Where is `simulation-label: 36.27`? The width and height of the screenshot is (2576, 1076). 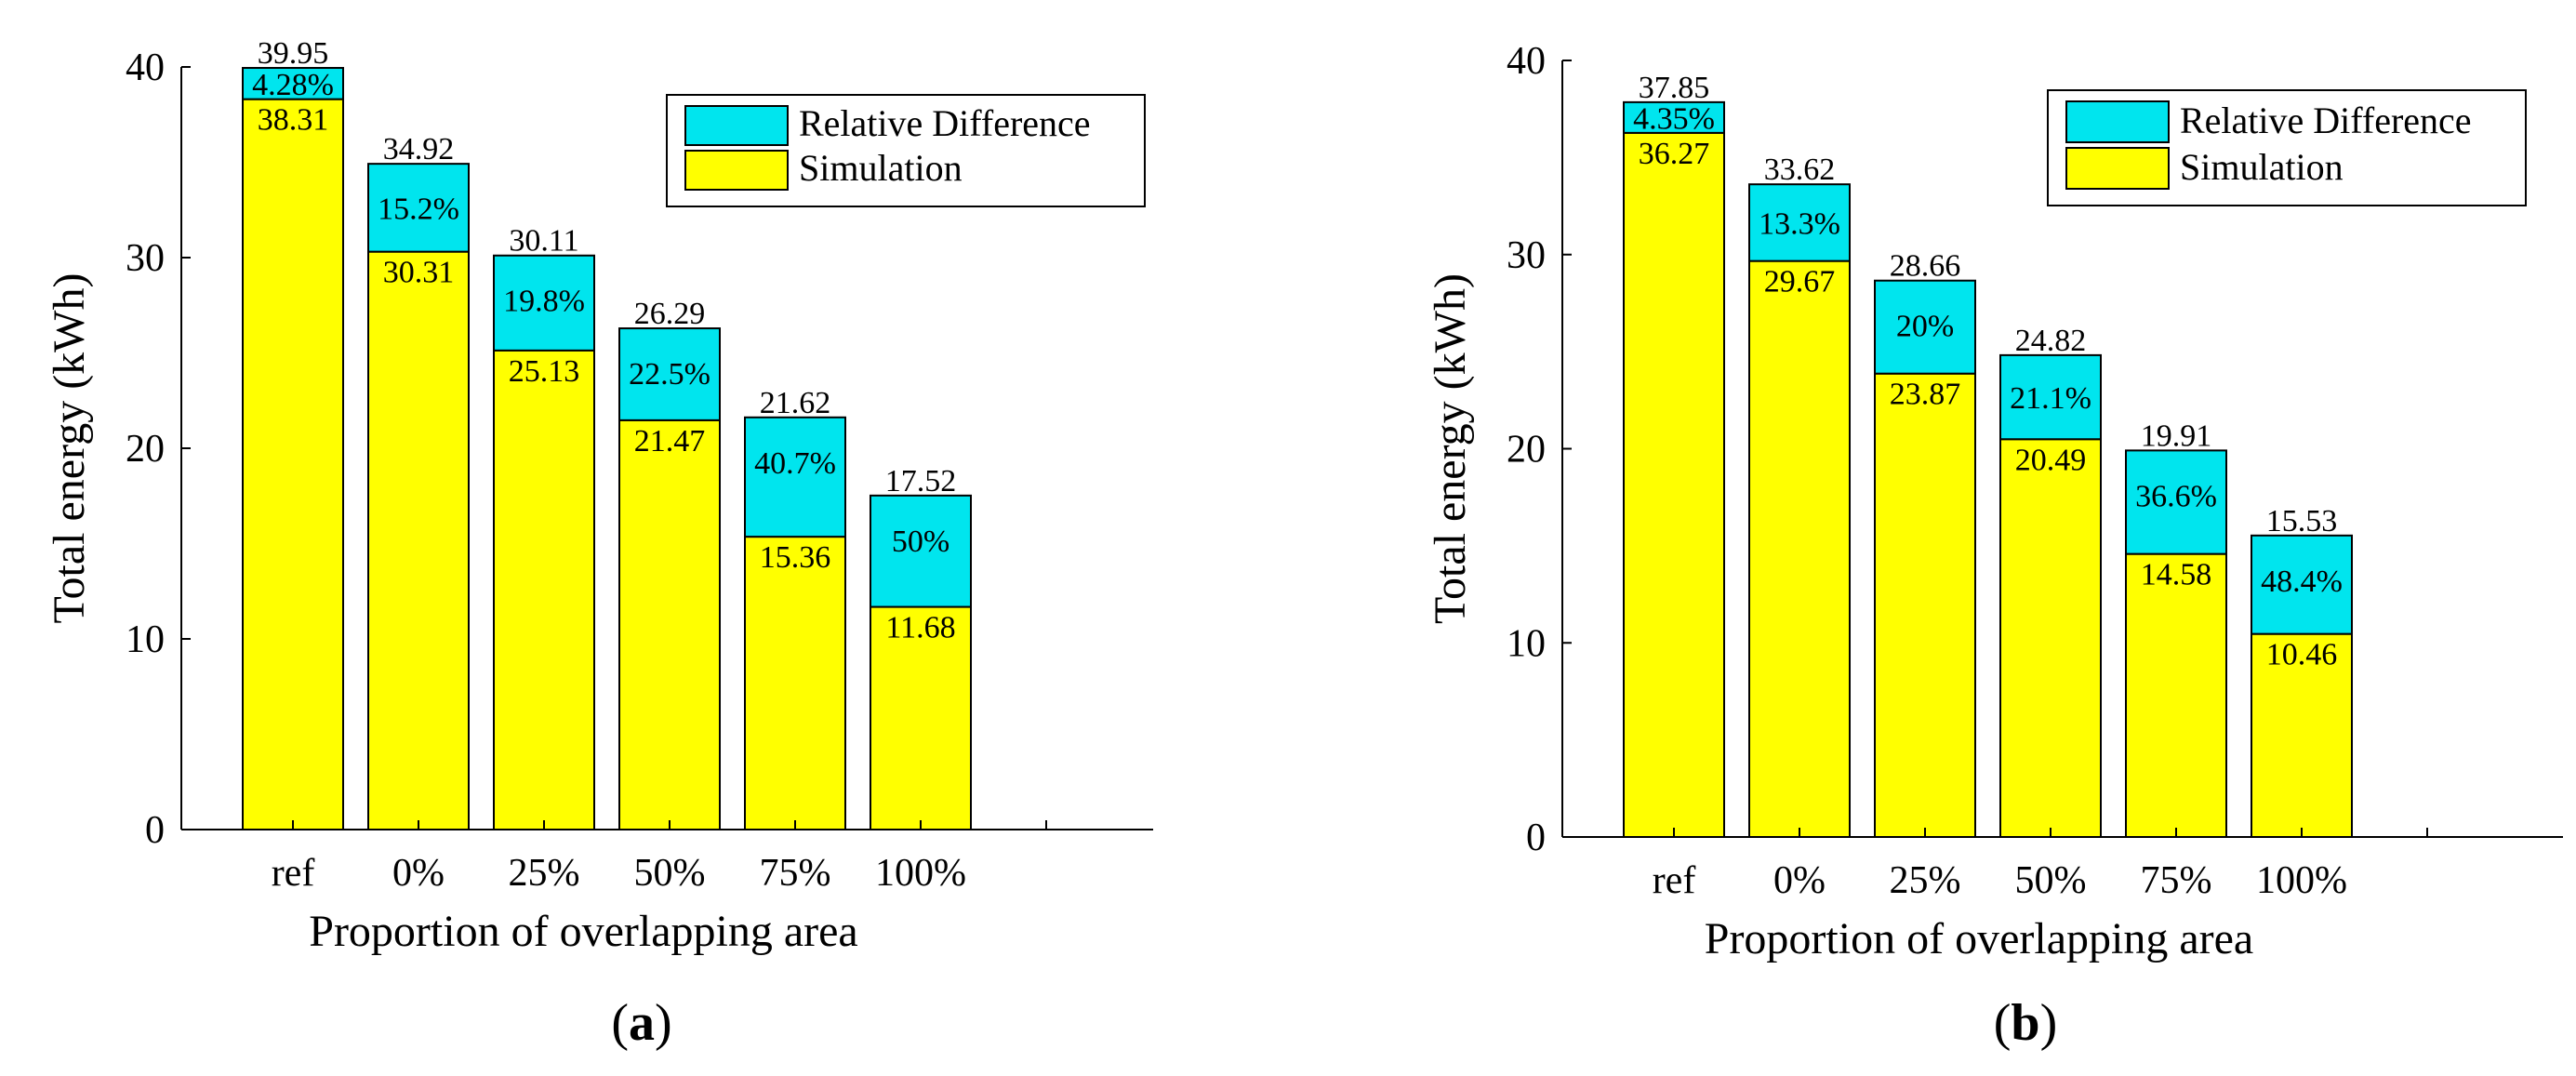 simulation-label: 36.27 is located at coordinates (1674, 154).